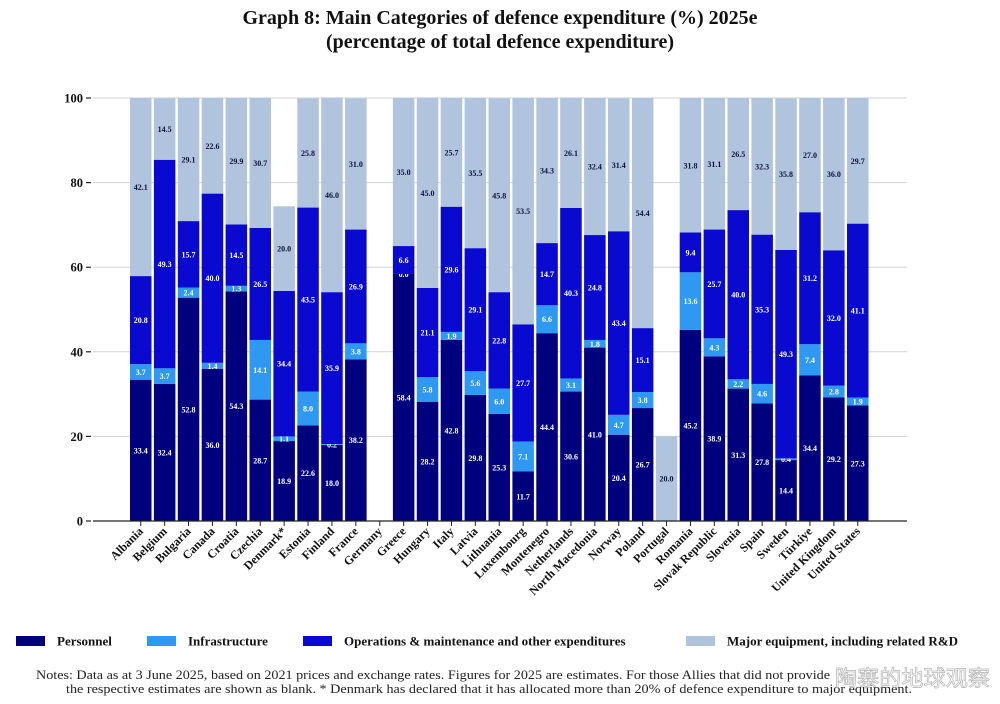 This screenshot has height=704, width=1000. I want to click on bar-stack: 26.7 3.8 15.1 54.4, so click(642, 309).